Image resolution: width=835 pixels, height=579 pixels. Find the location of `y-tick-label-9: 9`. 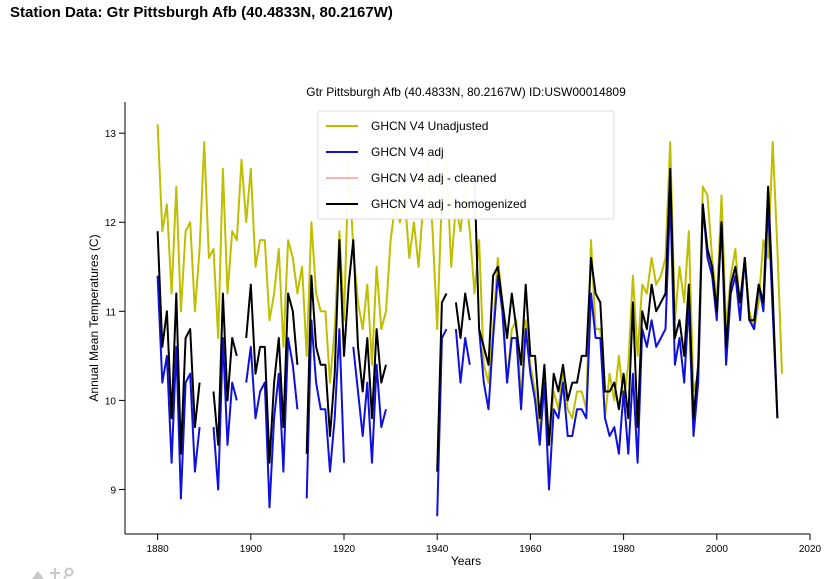

y-tick-label-9: 9 is located at coordinates (113, 490).